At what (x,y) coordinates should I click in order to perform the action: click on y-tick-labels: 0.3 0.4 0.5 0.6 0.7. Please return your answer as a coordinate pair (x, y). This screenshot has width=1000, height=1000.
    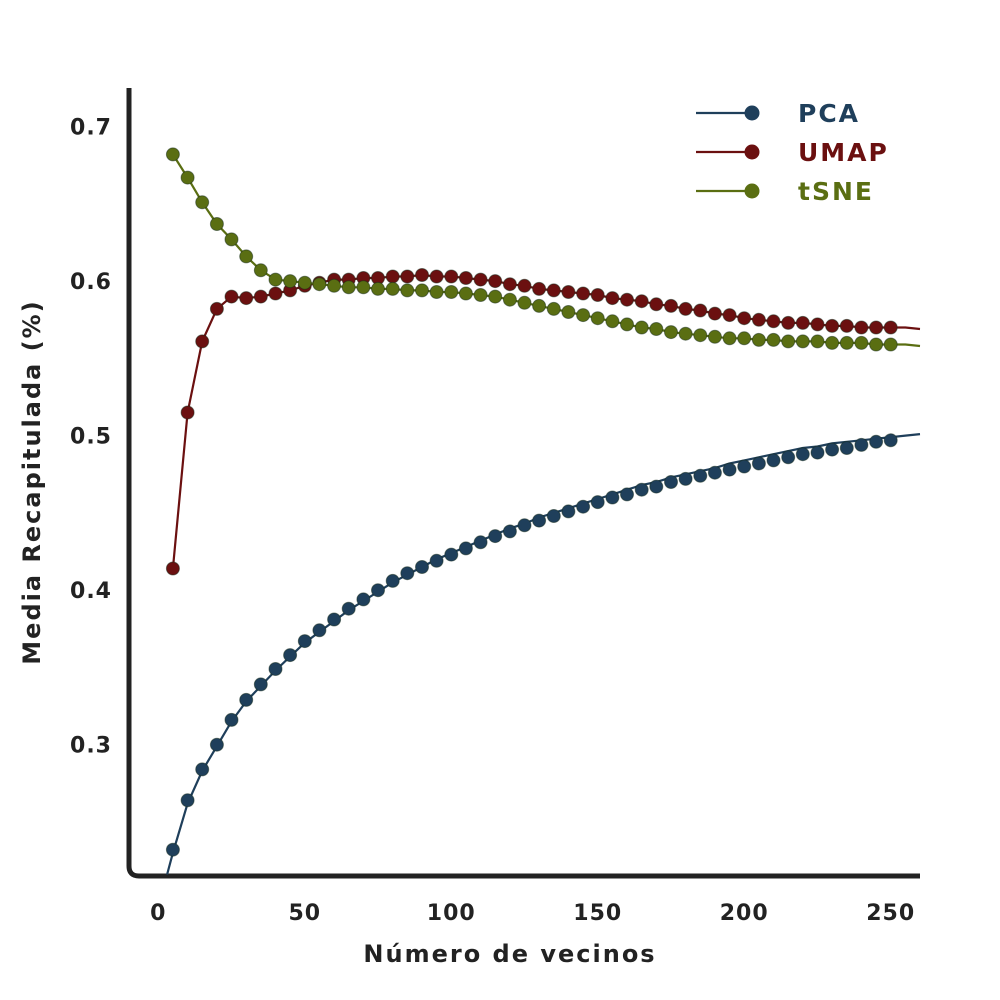
    Looking at the image, I should click on (91, 437).